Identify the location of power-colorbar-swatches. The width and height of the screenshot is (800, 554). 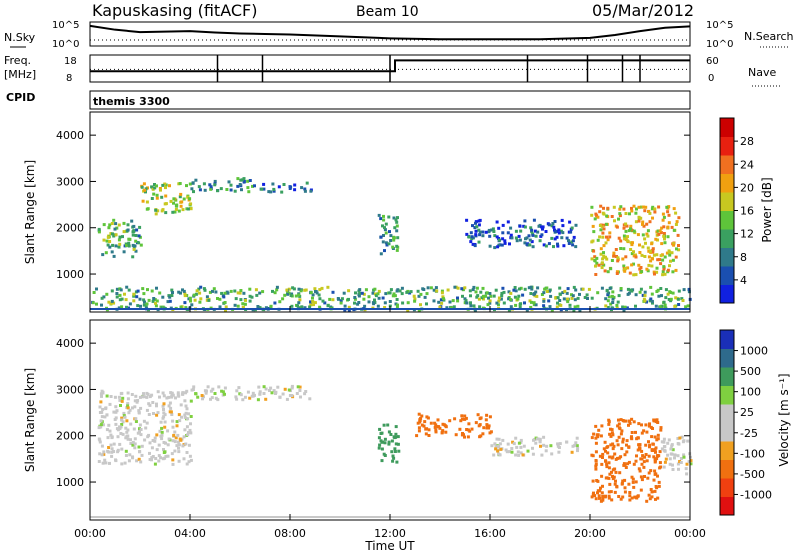
(727, 211).